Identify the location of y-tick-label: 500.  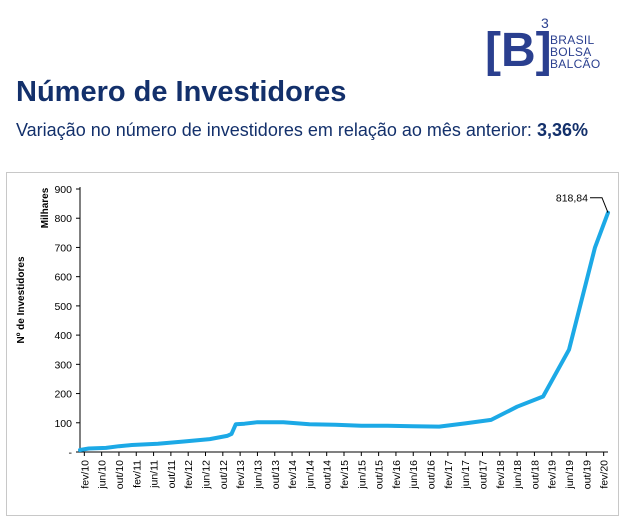
(63, 307).